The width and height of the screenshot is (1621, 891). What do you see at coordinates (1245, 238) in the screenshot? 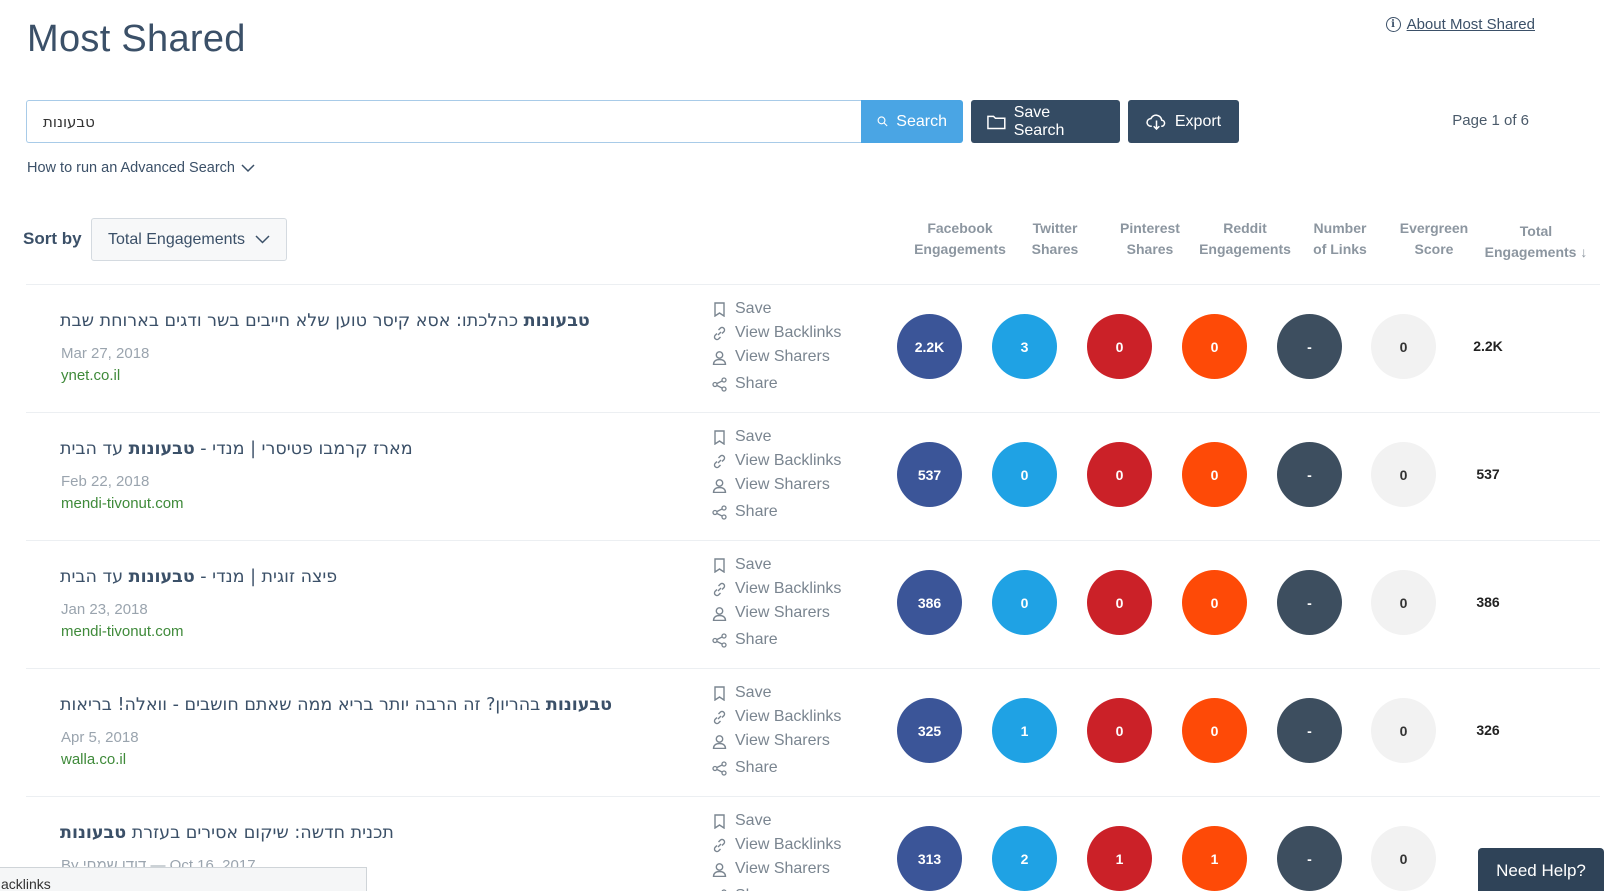
I see `col-reddit-engagements: Reddit Engagements` at bounding box center [1245, 238].